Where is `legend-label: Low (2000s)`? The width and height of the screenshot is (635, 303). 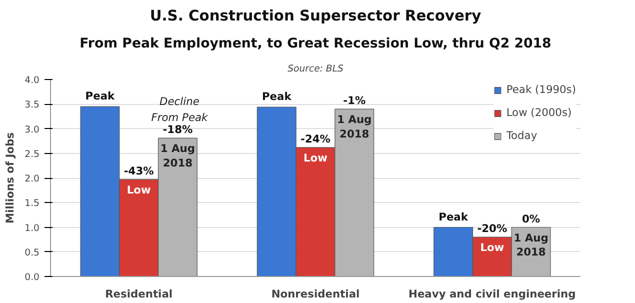
legend-label: Low (2000s) is located at coordinates (539, 112).